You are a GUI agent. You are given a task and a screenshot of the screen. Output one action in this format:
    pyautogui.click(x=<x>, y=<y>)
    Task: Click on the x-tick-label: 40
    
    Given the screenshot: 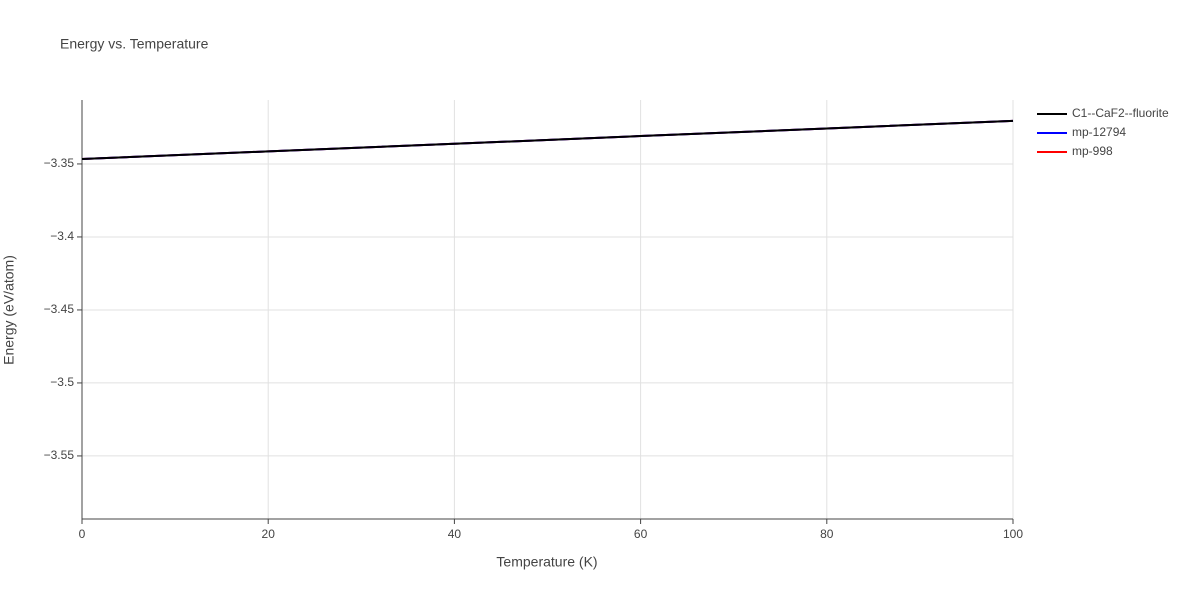 What is the action you would take?
    pyautogui.click(x=455, y=534)
    